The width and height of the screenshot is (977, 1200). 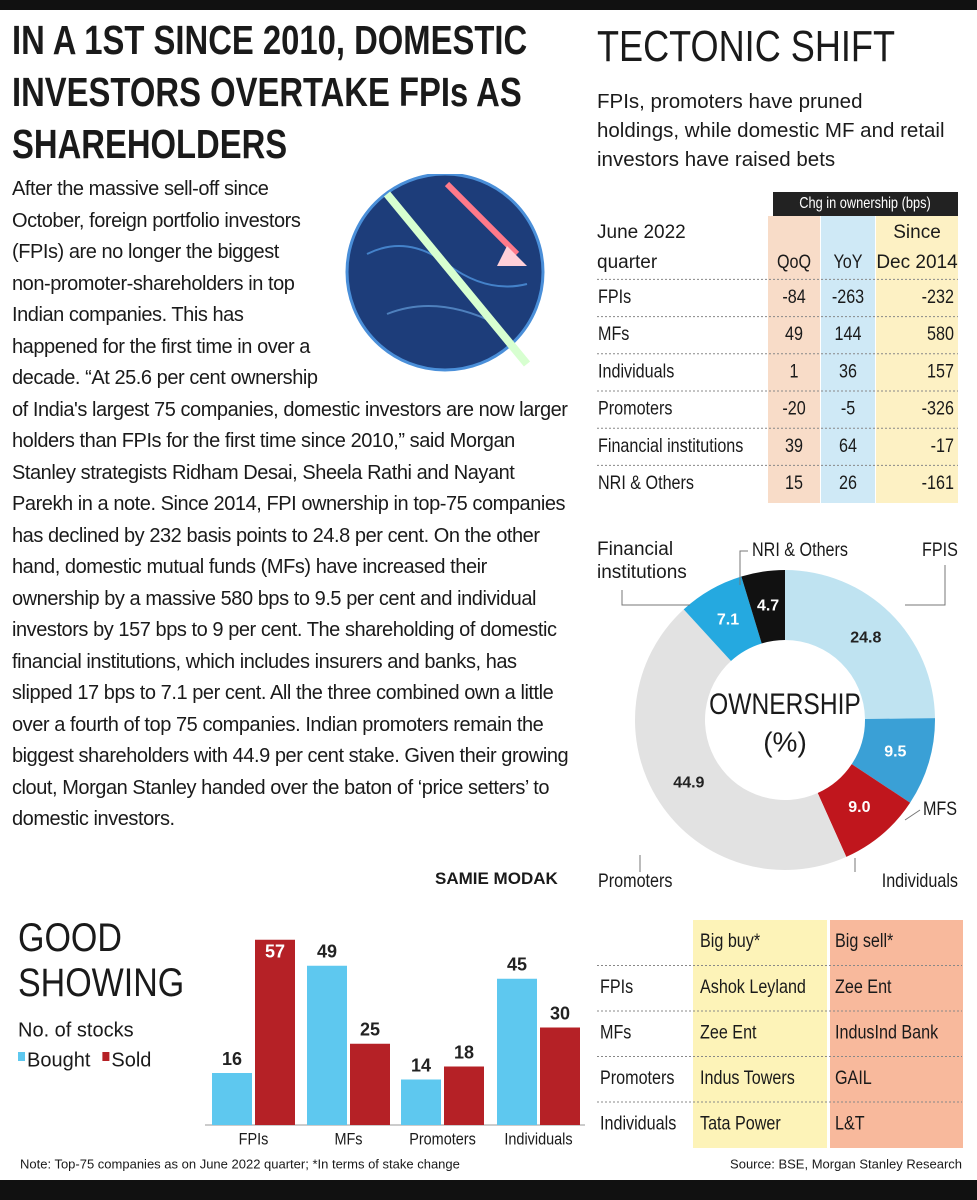 I want to click on chart-title: GOOD SHOWING, so click(x=101, y=960).